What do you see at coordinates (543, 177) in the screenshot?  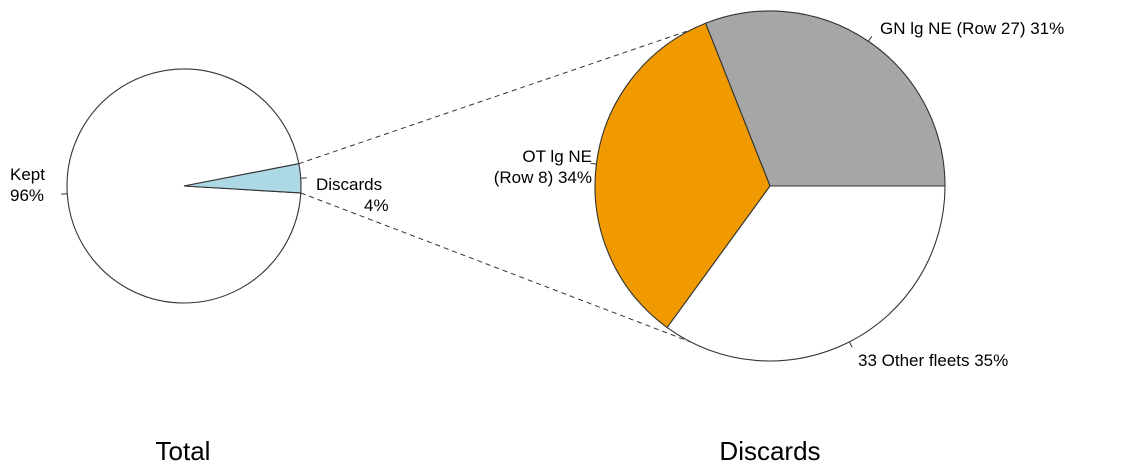 I see `discards-slice-label-ot-lg-ne-row-8: (Row 8) 34%` at bounding box center [543, 177].